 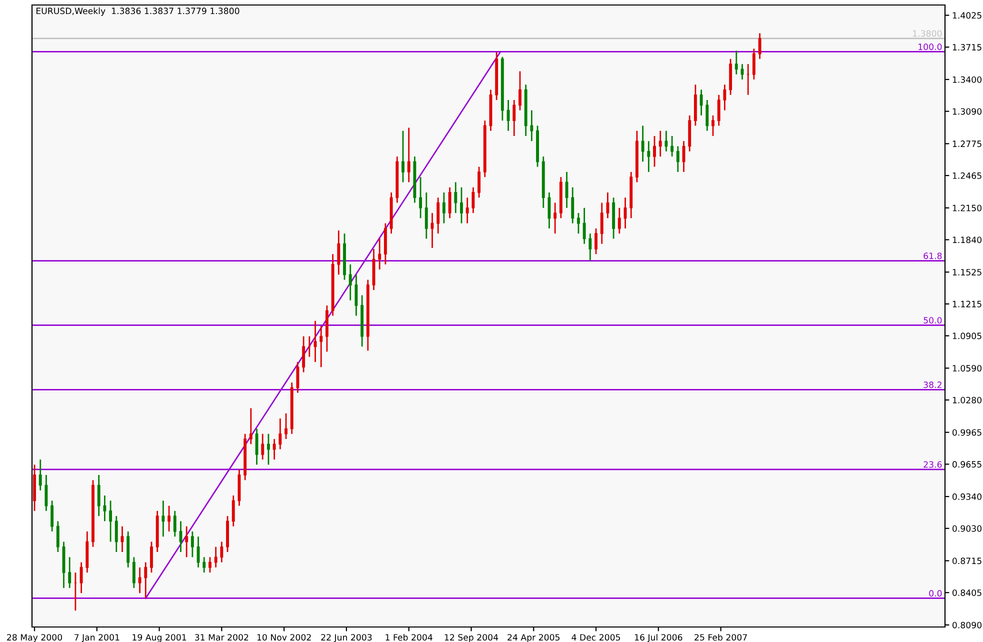 What do you see at coordinates (97, 638) in the screenshot?
I see `x-tick-label: 7 Jan 2001` at bounding box center [97, 638].